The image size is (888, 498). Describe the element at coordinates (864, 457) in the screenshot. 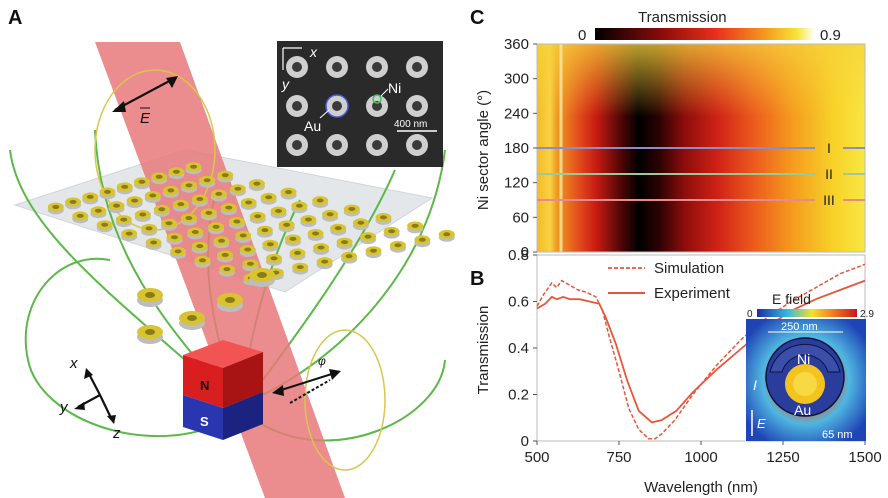

I see `plot-x-tick-label: 1500` at that location.